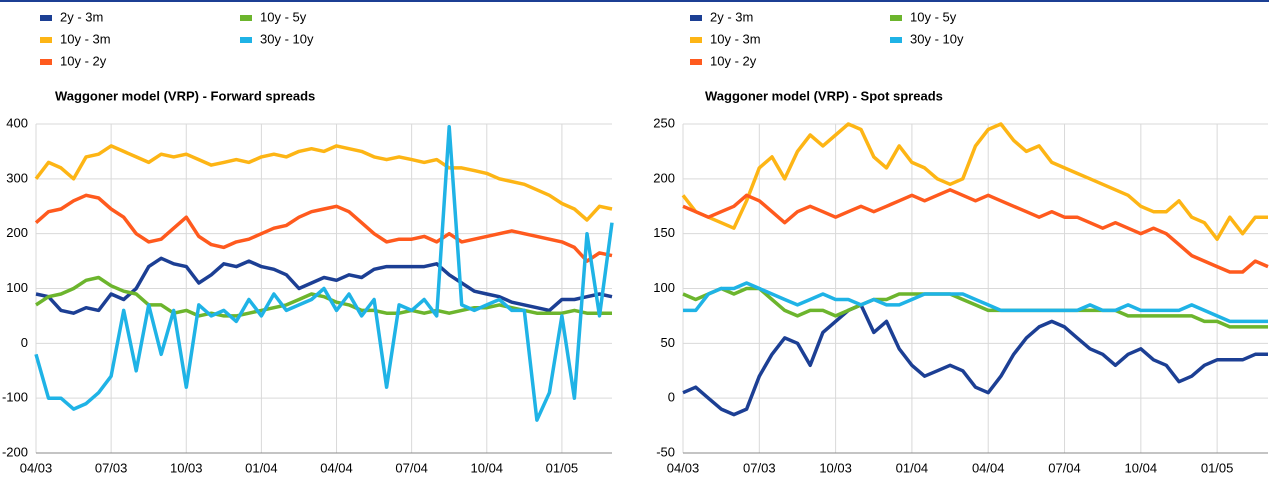 The height and width of the screenshot is (482, 1269). Describe the element at coordinates (15, 451) in the screenshot. I see `y-tick-label: -200` at that location.